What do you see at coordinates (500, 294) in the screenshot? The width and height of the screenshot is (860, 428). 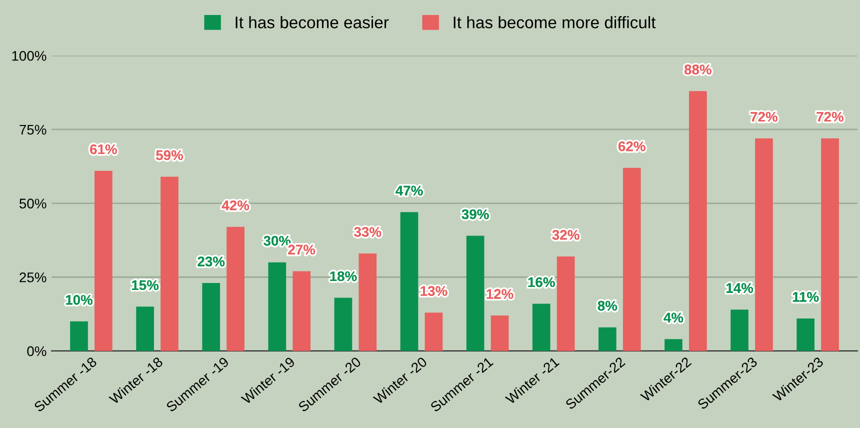 I see `data-label: 12%` at bounding box center [500, 294].